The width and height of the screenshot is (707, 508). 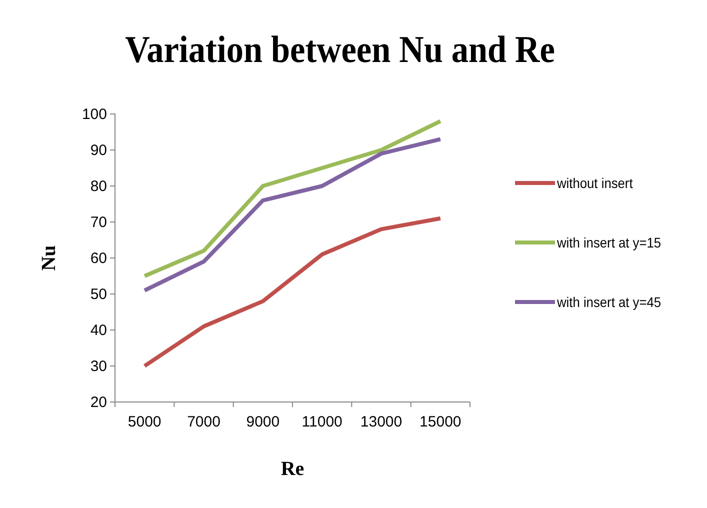 What do you see at coordinates (98, 186) in the screenshot?
I see `y-tick-label: 80` at bounding box center [98, 186].